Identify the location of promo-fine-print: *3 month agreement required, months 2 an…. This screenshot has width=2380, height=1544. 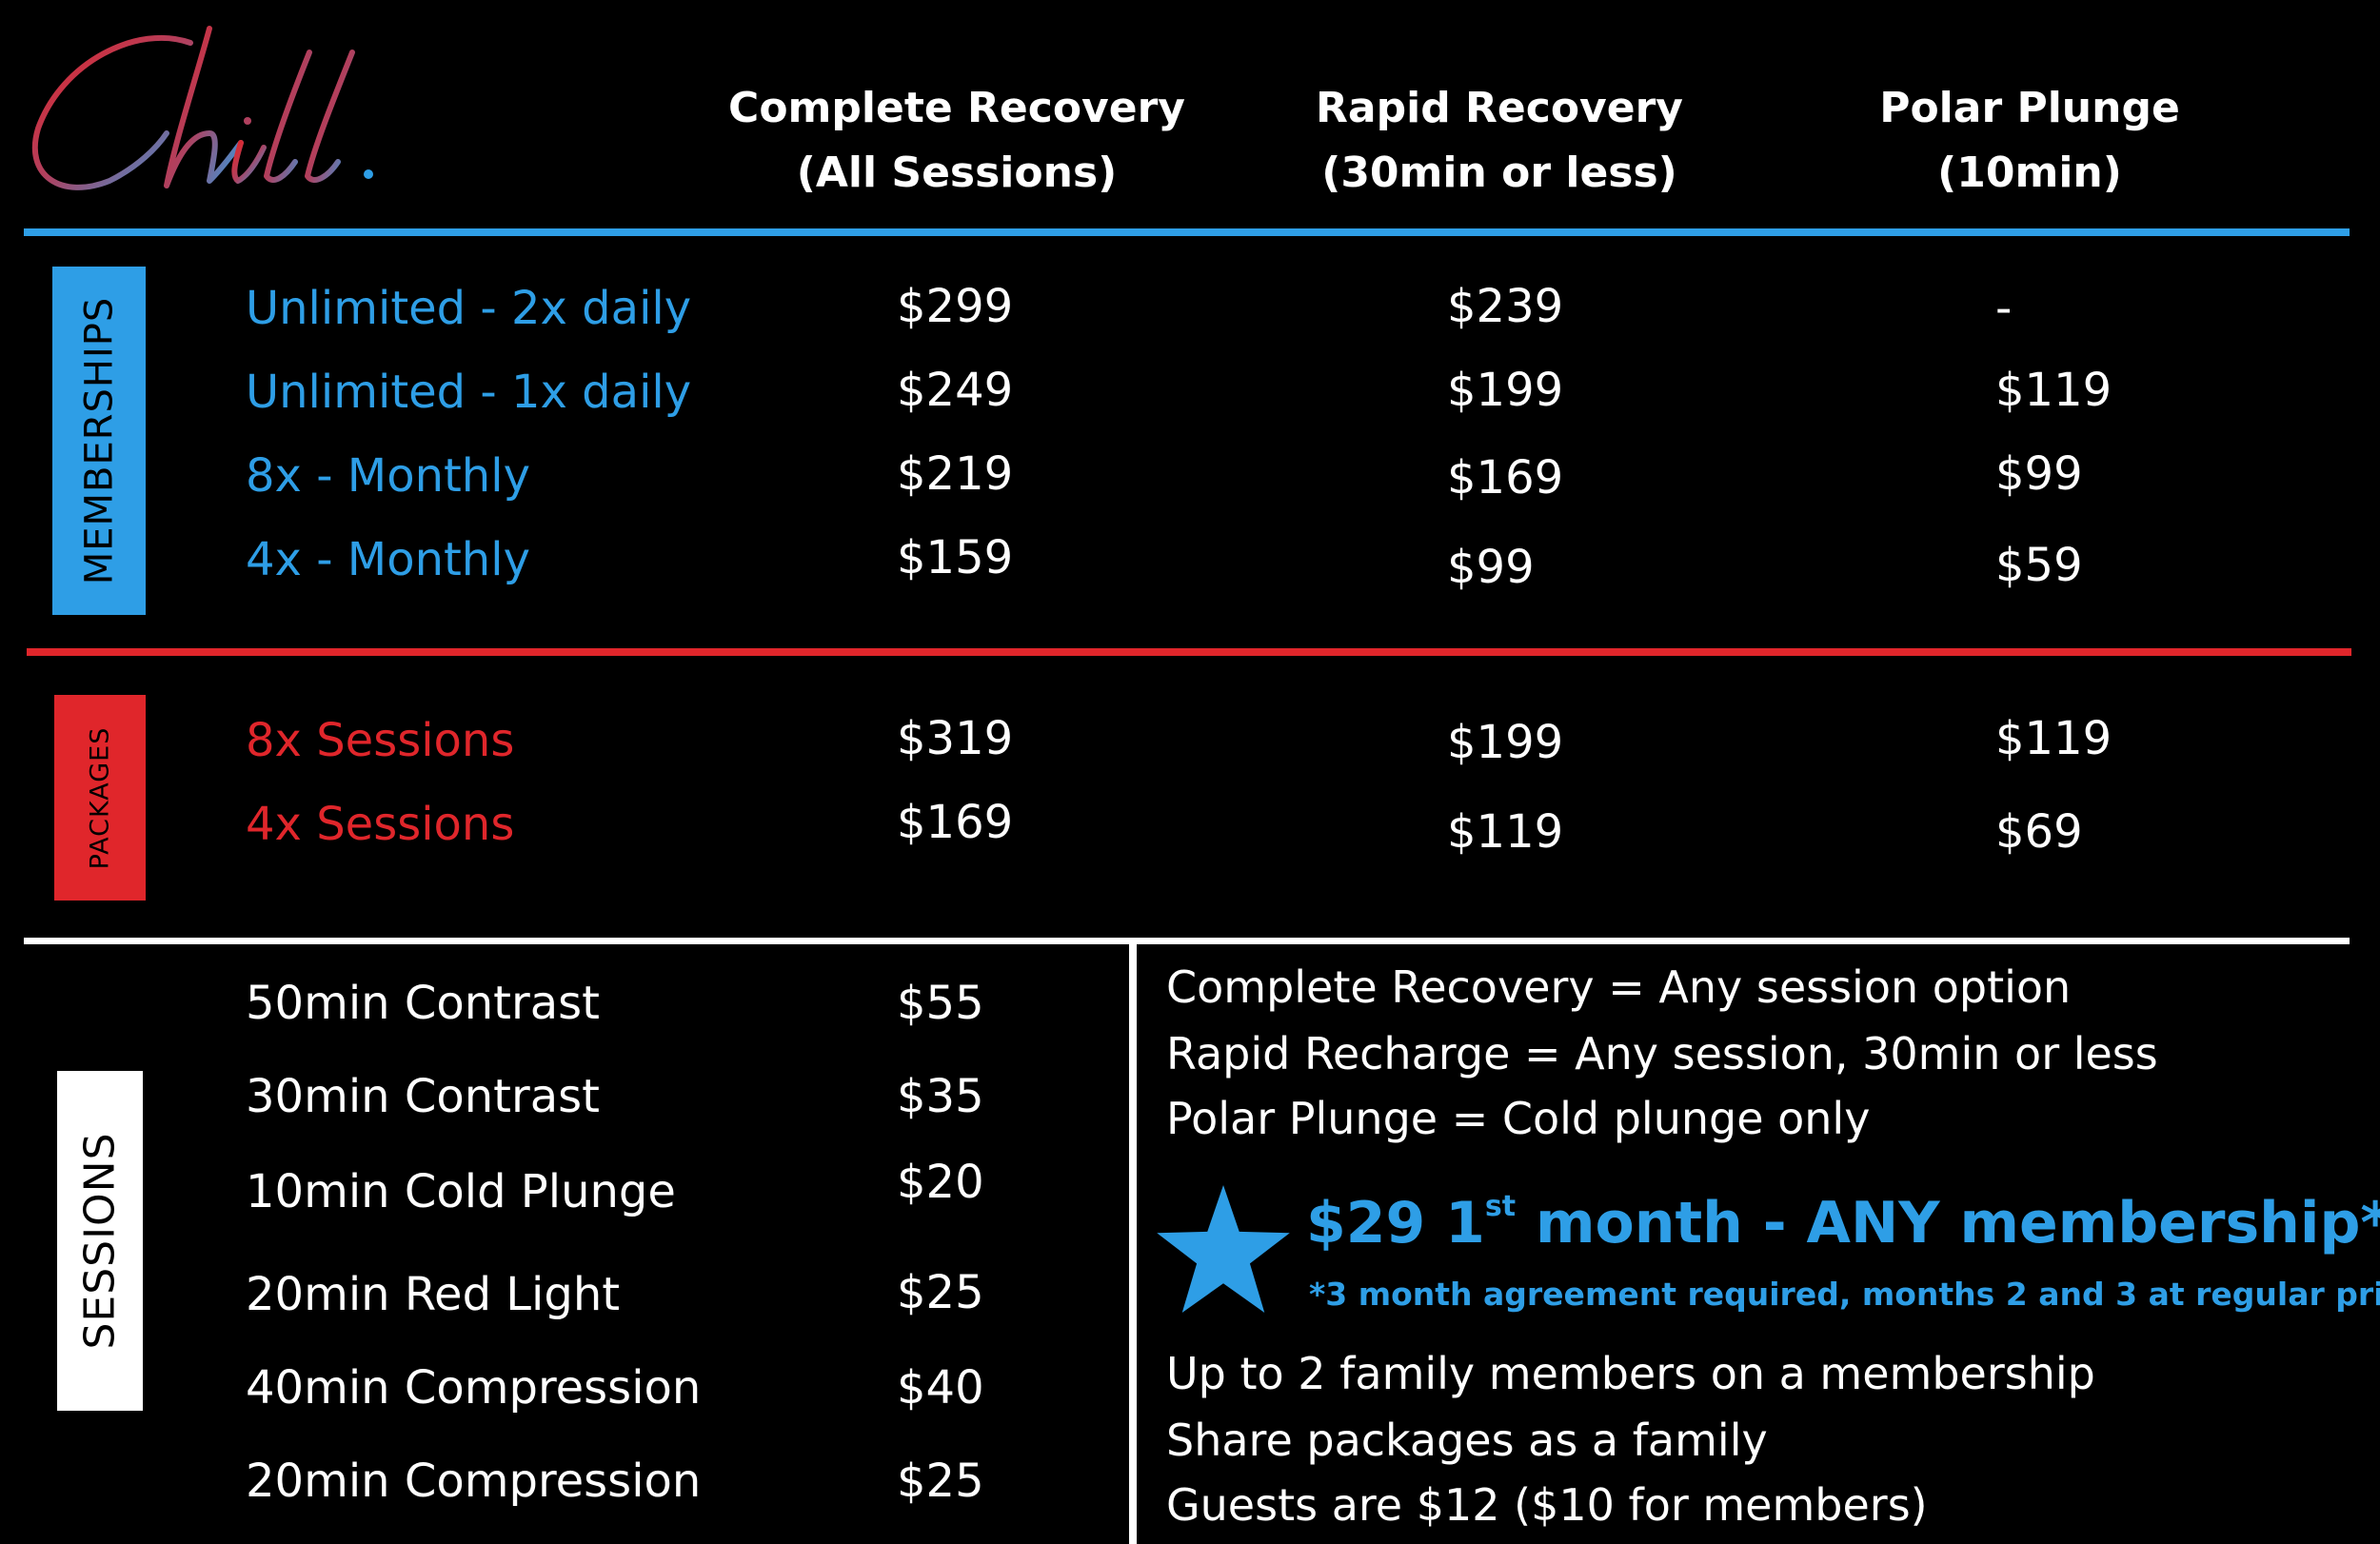
(1844, 1294).